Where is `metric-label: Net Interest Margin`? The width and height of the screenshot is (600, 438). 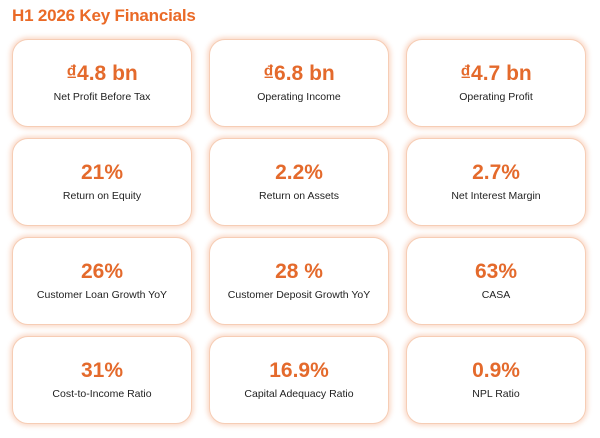
metric-label: Net Interest Margin is located at coordinates (496, 196).